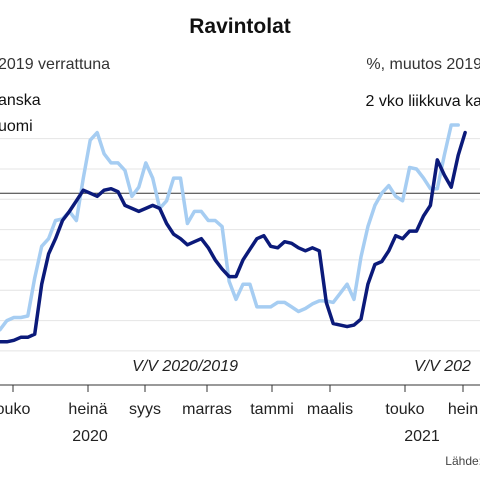 This screenshot has width=480, height=480. Describe the element at coordinates (87, 409) in the screenshot. I see `x-tick-label-1: heinä` at that location.